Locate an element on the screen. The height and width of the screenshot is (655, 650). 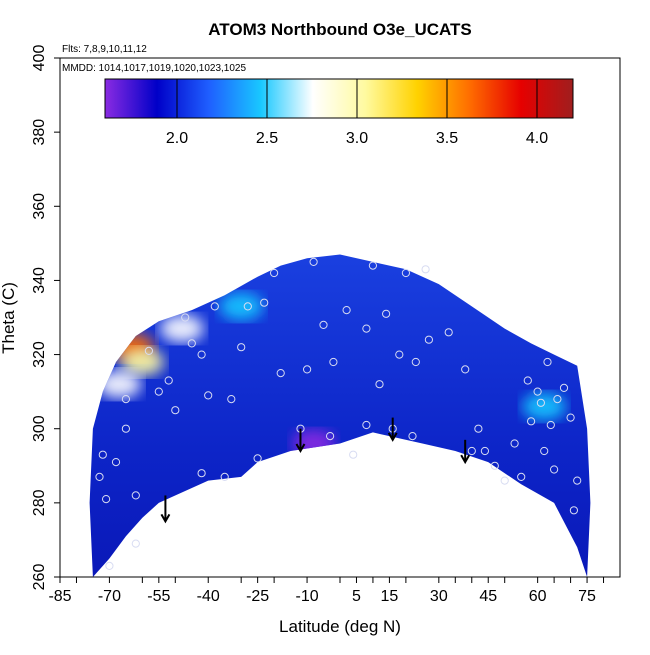
flights-note: Flts: 7,8,9,10,11,12 is located at coordinates (104, 49).